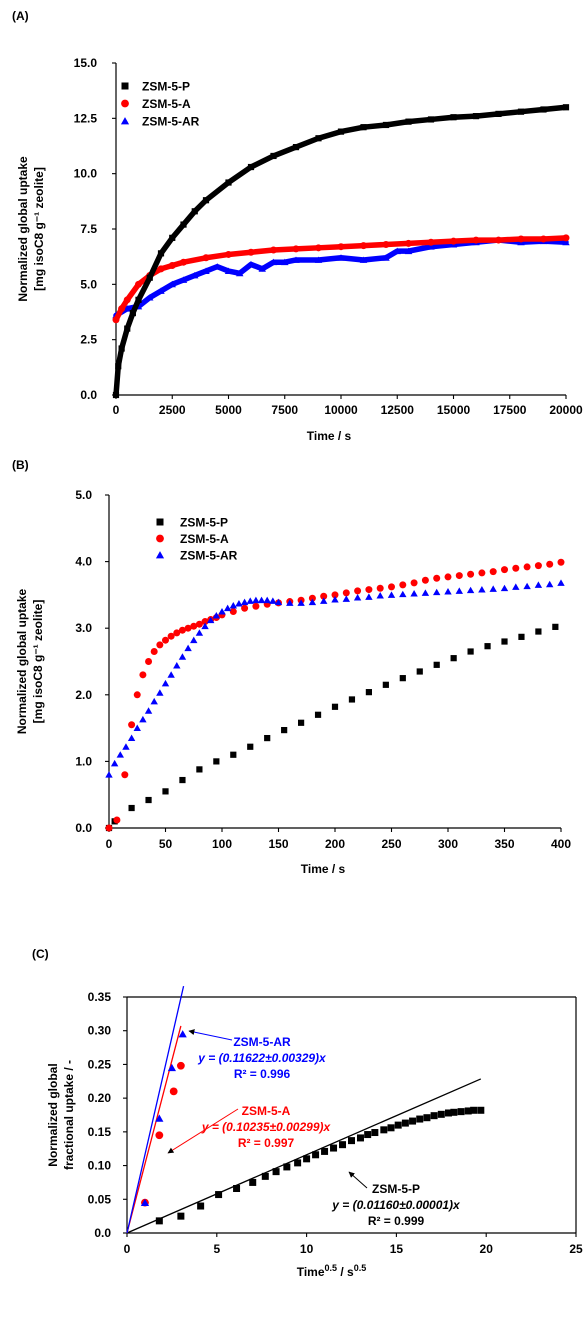 This screenshot has height=1325, width=587. Describe the element at coordinates (83, 495) in the screenshot. I see `y-tick-label: 5.0` at that location.